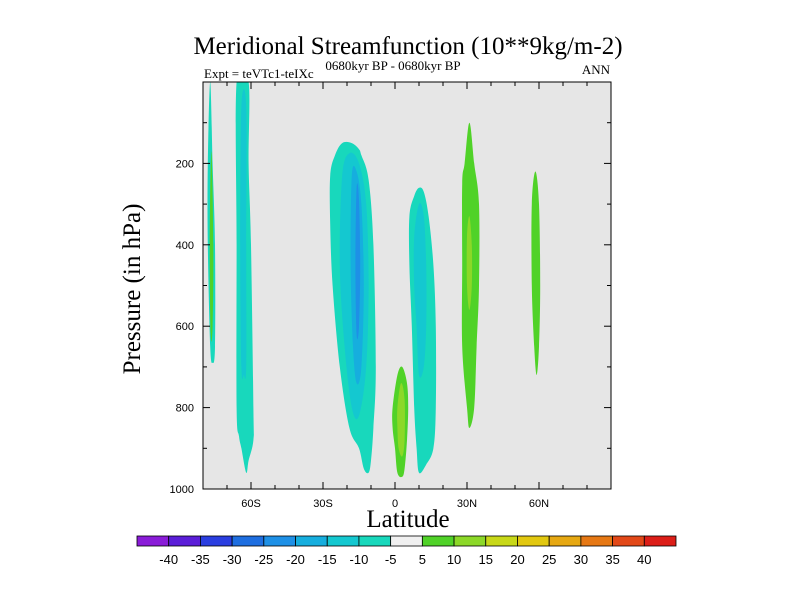 This screenshot has width=800, height=600. What do you see at coordinates (536, 273) in the screenshot?
I see `contour-cell-g` at bounding box center [536, 273].